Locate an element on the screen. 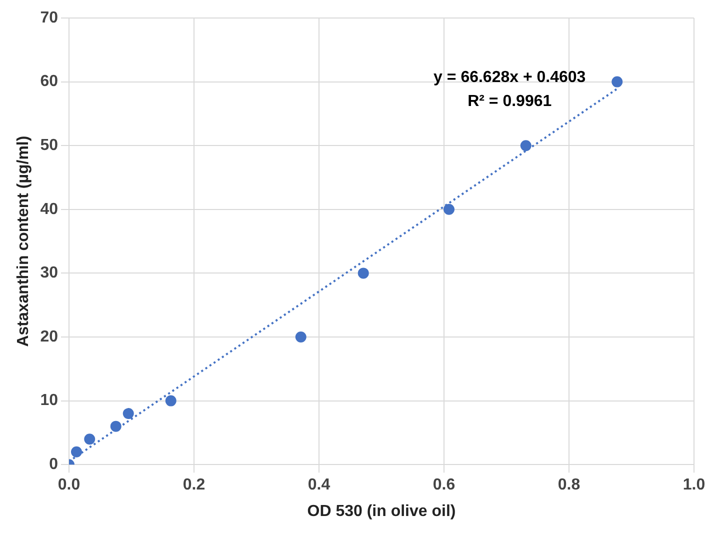  y-tick-label: 70 is located at coordinates (49, 17).